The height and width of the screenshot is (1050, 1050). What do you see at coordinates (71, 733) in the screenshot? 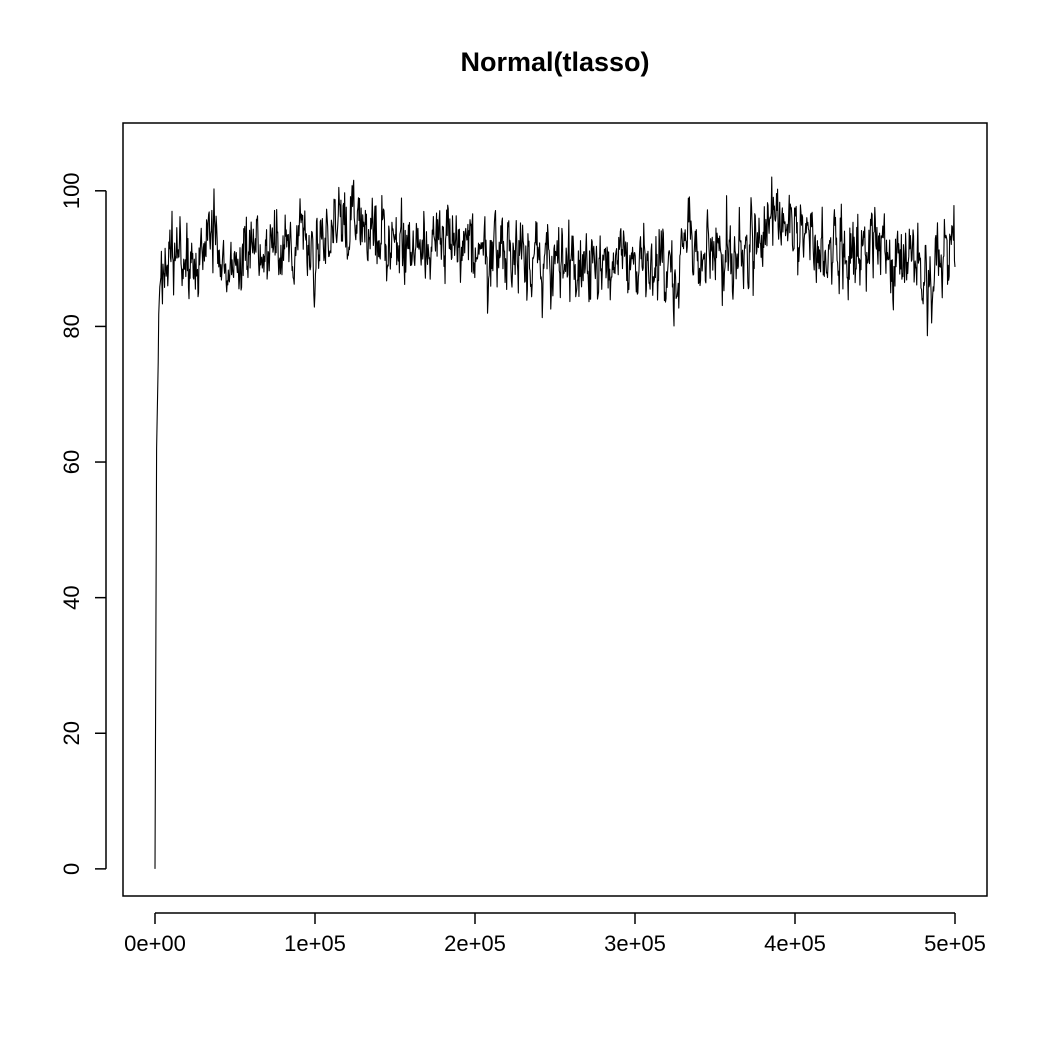
I see `y-tick-label: 20` at bounding box center [71, 733].